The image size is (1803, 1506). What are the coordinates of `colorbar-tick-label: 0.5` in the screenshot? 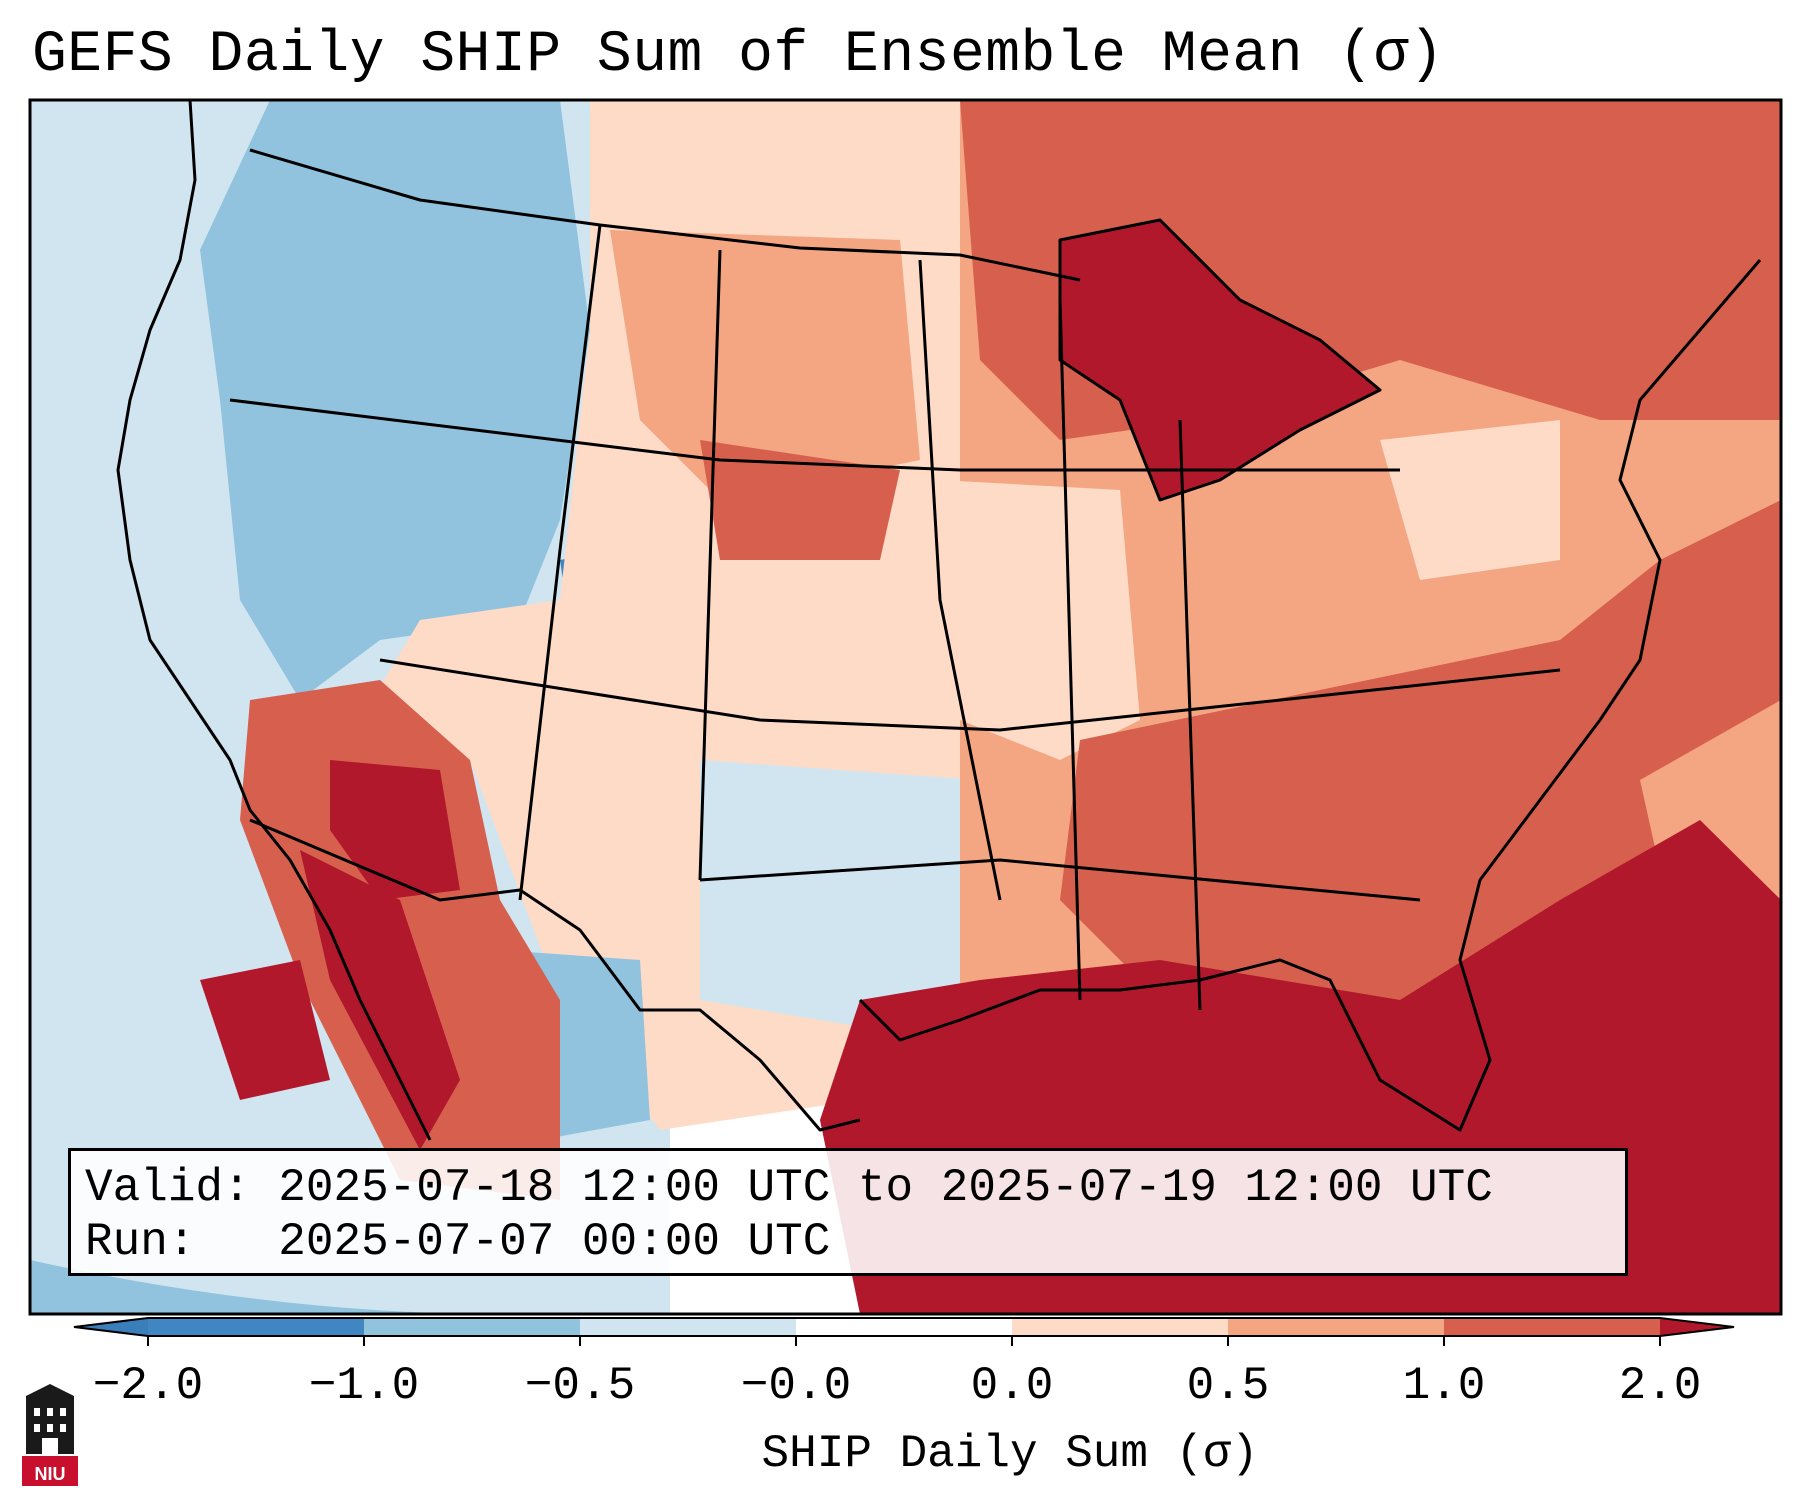 It's located at (1228, 1386).